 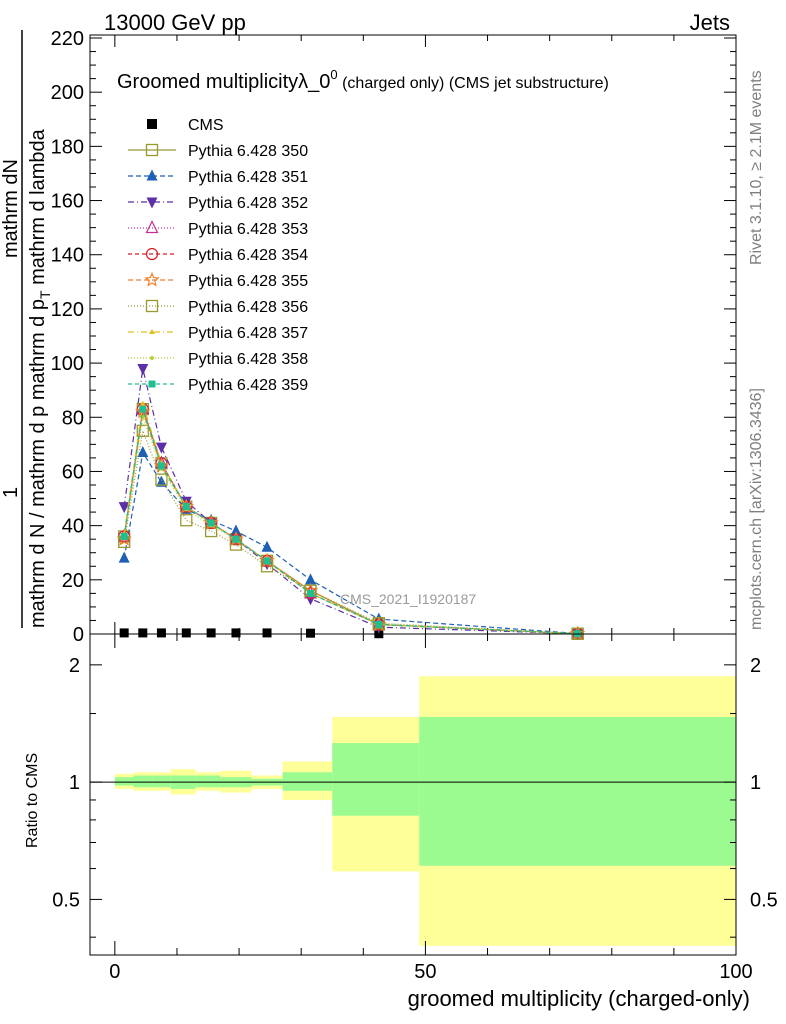 I want to click on y-label-denom-part2: mathrm d p, so click(x=38, y=349).